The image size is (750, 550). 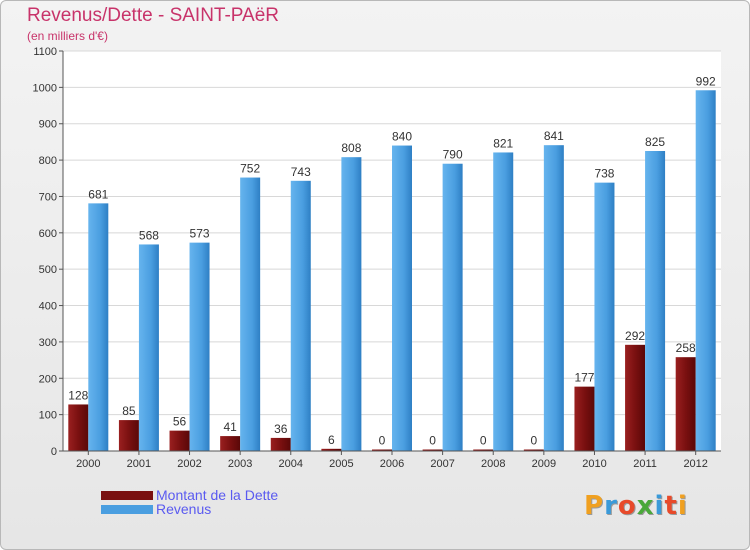 I want to click on y-tick-label: 100, so click(x=48, y=416).